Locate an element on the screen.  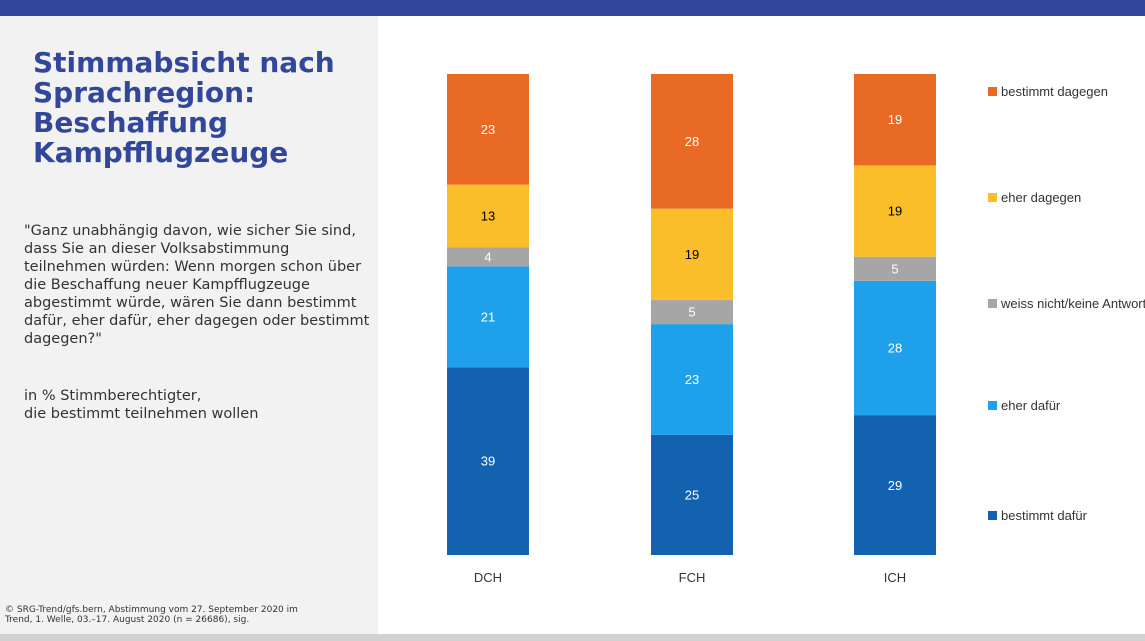
legend-swatch-eher-dagegen is located at coordinates (992, 197).